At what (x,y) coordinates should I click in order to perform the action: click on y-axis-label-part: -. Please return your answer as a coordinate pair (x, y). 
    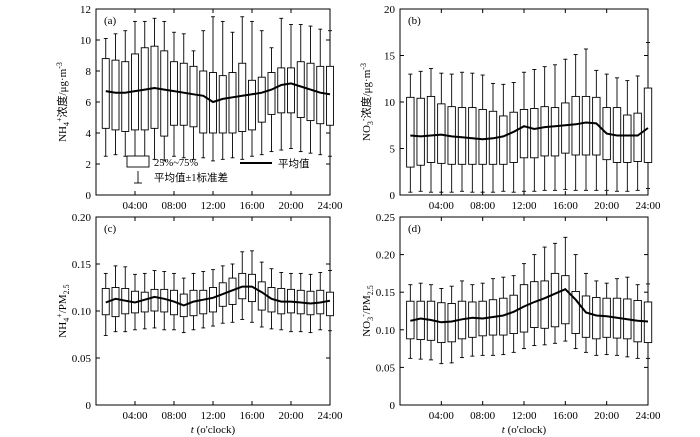
    Looking at the image, I should click on (363, 315).